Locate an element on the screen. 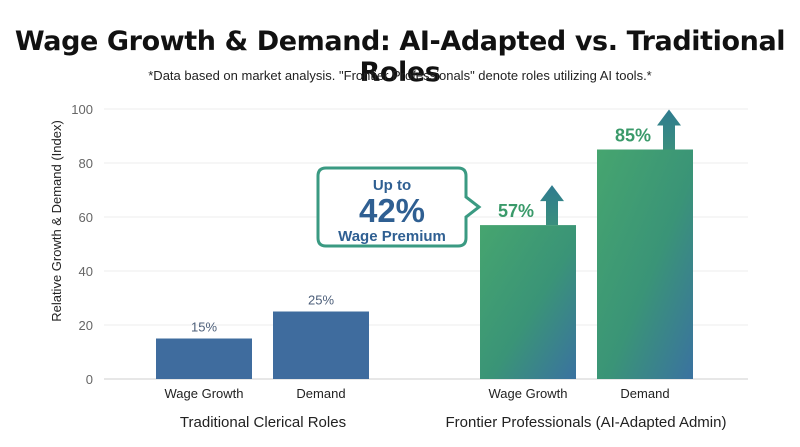 The width and height of the screenshot is (800, 447). bar-value-label: 25% is located at coordinates (321, 300).